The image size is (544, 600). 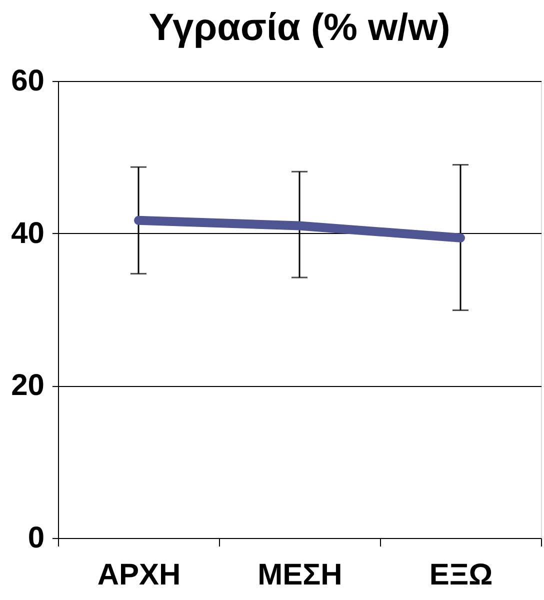 What do you see at coordinates (36, 538) in the screenshot?
I see `y-tick-label: 0` at bounding box center [36, 538].